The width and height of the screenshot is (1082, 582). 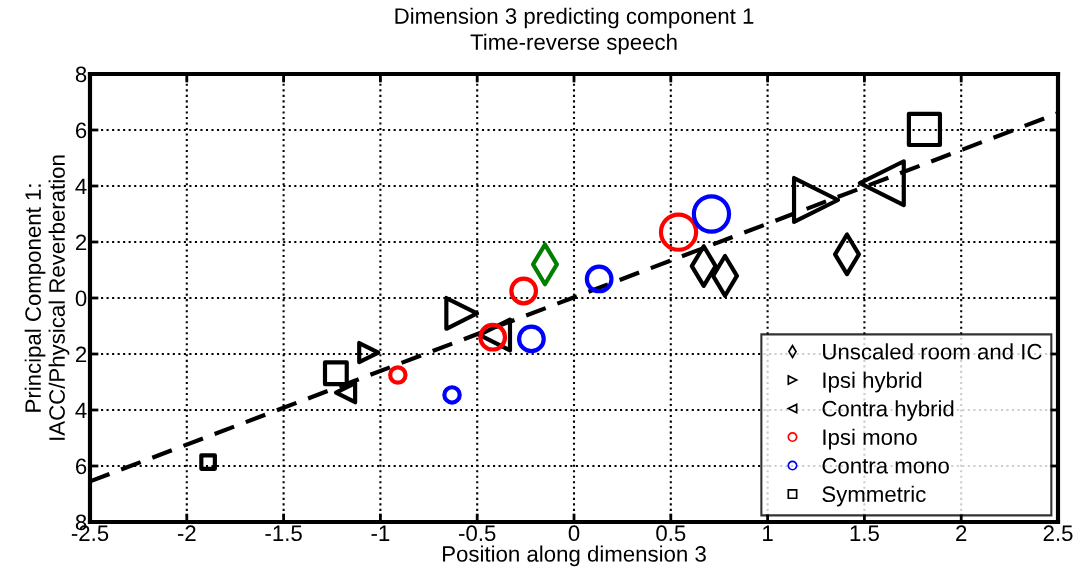 I want to click on legend-label: Contra mono, so click(x=885, y=465).